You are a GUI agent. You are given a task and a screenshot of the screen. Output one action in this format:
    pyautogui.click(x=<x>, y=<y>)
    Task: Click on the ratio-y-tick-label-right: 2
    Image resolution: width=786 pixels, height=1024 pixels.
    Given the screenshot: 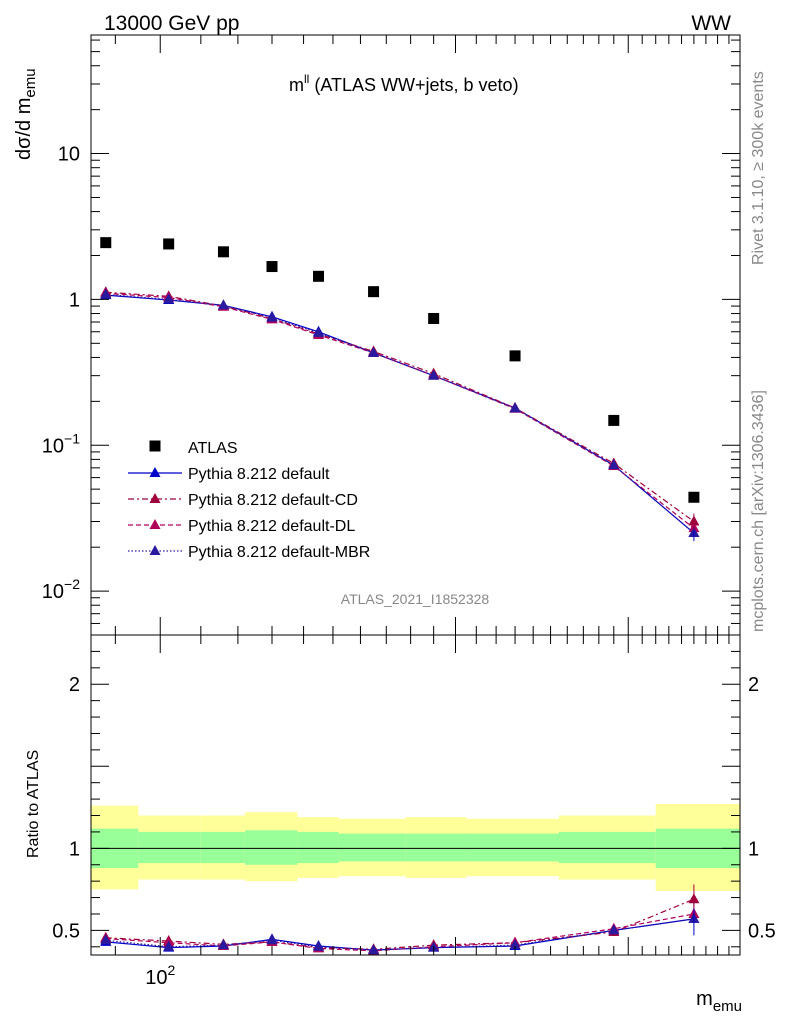 What is the action you would take?
    pyautogui.click(x=753, y=685)
    